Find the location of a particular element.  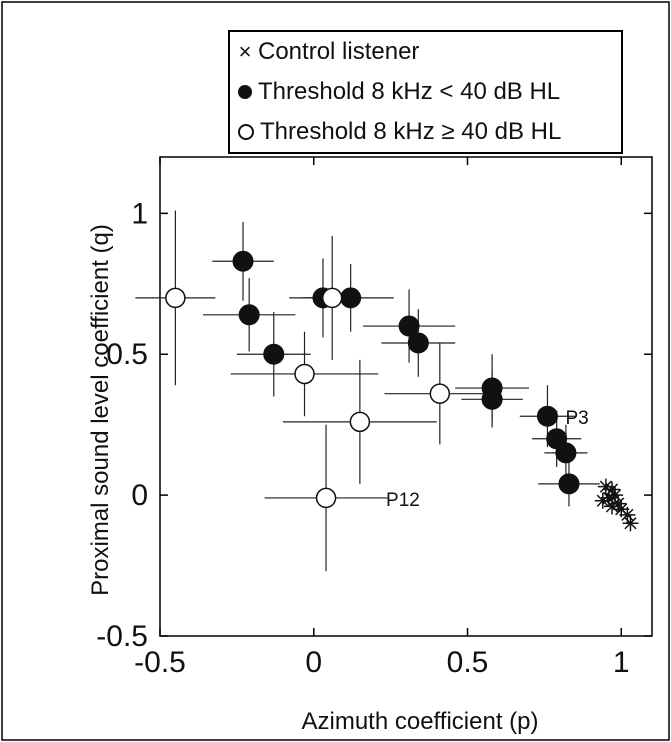

legend-item-control: × Control listener is located at coordinates (328, 52).